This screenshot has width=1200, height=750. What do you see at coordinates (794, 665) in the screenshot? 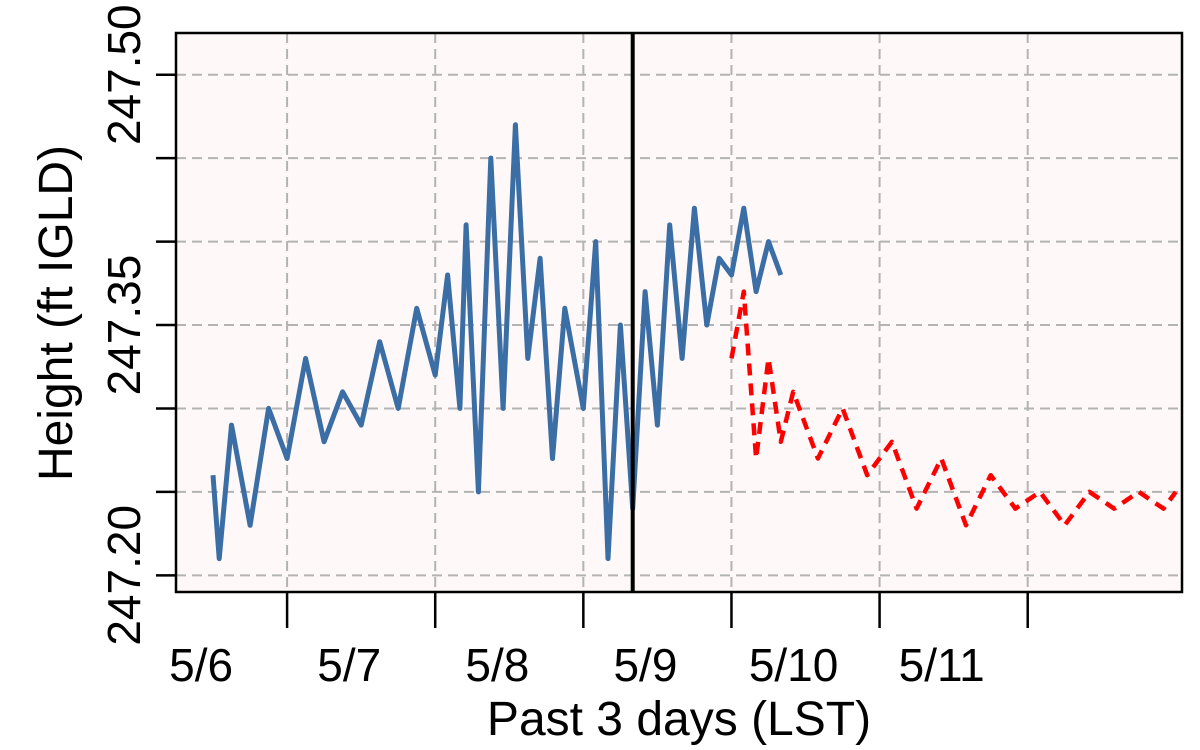
I see `x-tick-label: 5/10` at bounding box center [794, 665].